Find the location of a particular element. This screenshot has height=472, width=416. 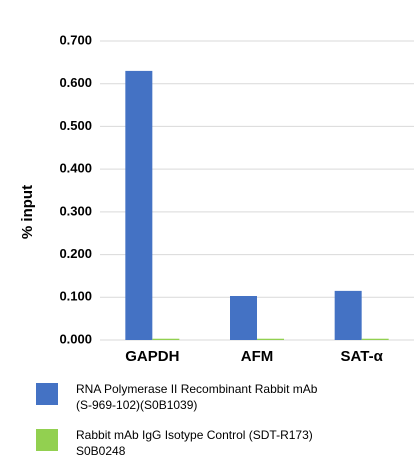

y-tick-label: 0.400 is located at coordinates (75, 168).